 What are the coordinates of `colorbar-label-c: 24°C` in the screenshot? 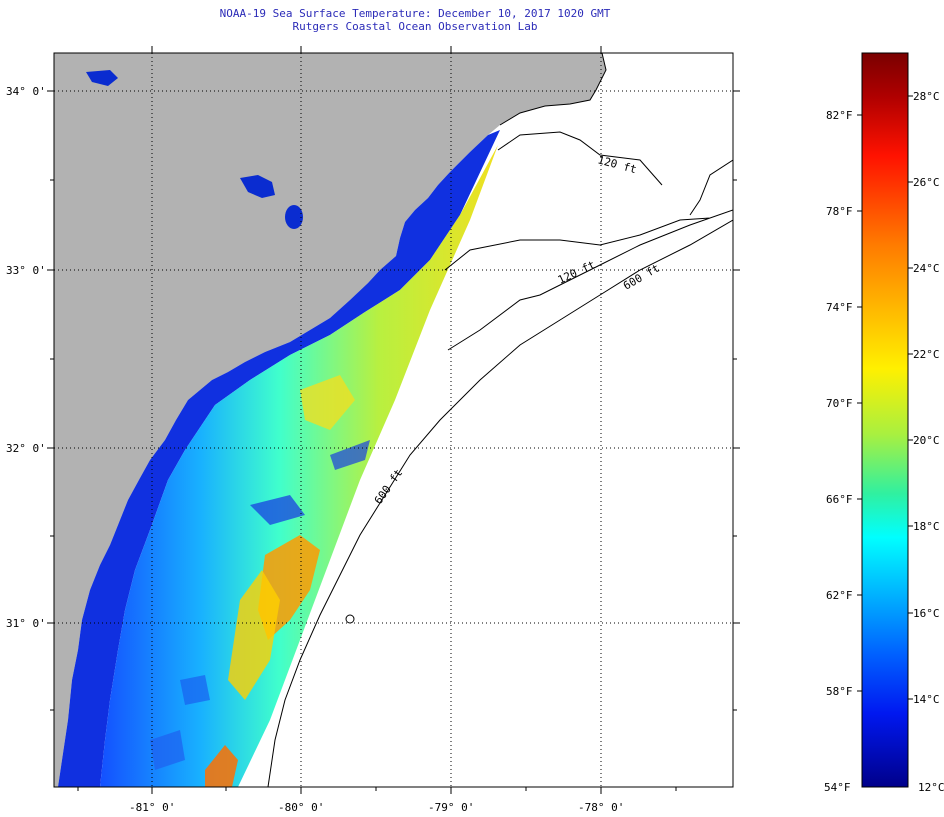 It's located at (926, 268).